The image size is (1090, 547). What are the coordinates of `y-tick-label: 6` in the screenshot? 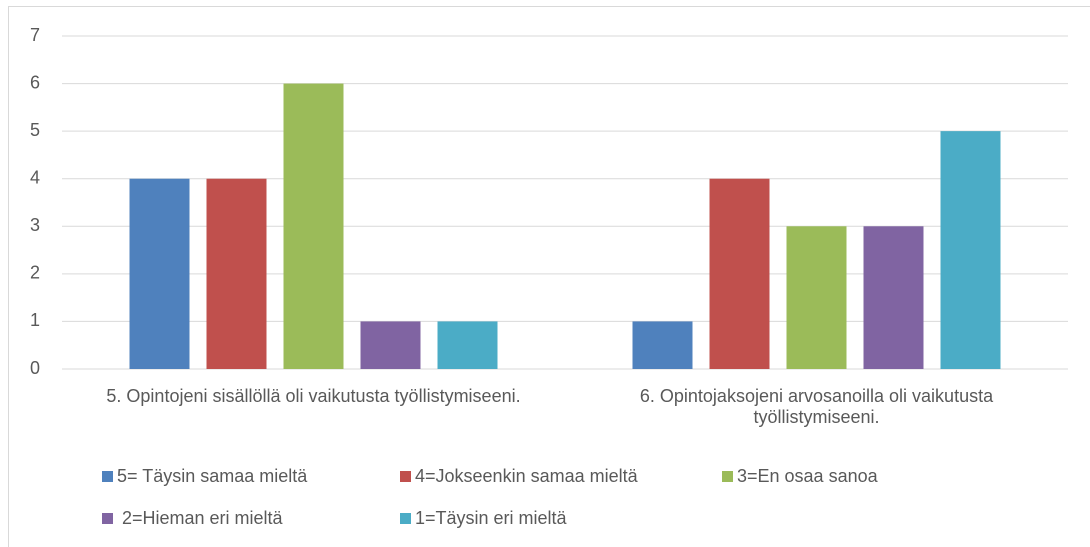 It's located at (35, 82).